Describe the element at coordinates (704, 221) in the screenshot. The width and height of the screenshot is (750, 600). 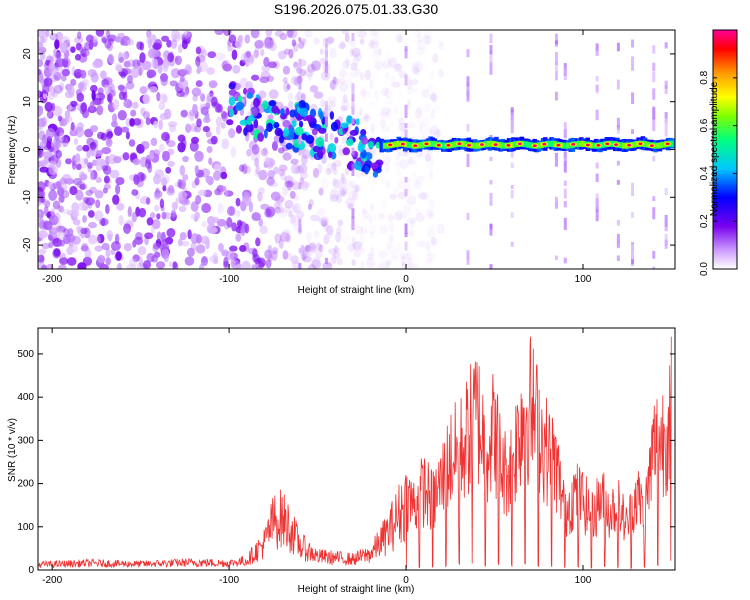
I see `colorbar-tick-label: 0.2` at that location.